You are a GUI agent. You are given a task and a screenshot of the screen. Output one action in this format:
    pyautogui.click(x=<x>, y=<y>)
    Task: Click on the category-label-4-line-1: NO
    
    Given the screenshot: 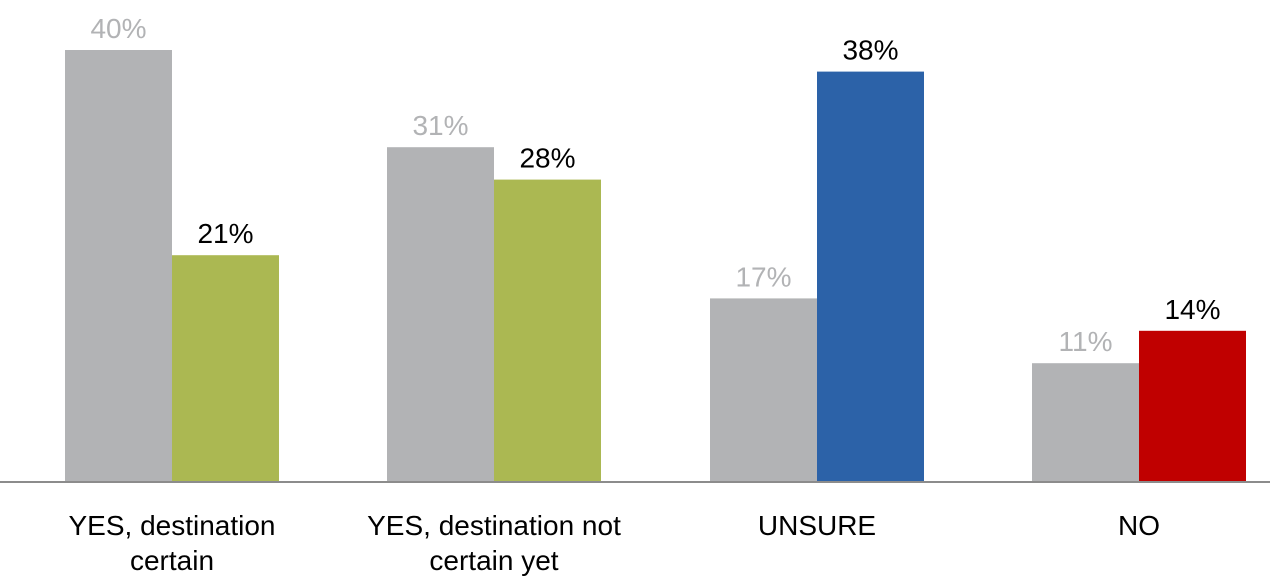 What is the action you would take?
    pyautogui.click(x=1139, y=525)
    